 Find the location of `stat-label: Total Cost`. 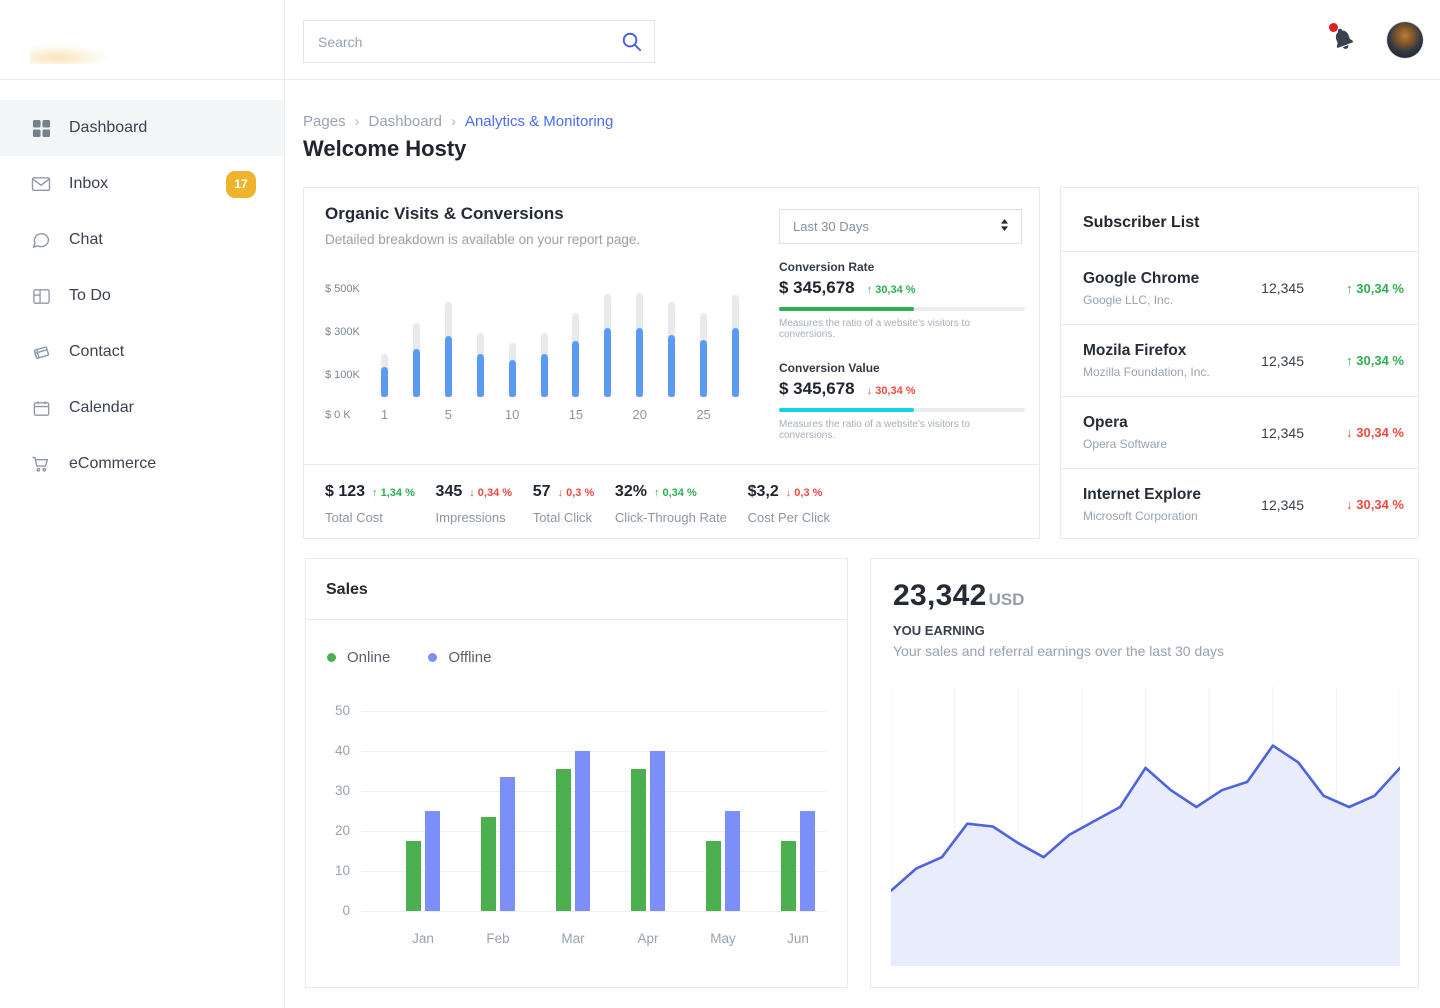

stat-label: Total Cost is located at coordinates (354, 517).